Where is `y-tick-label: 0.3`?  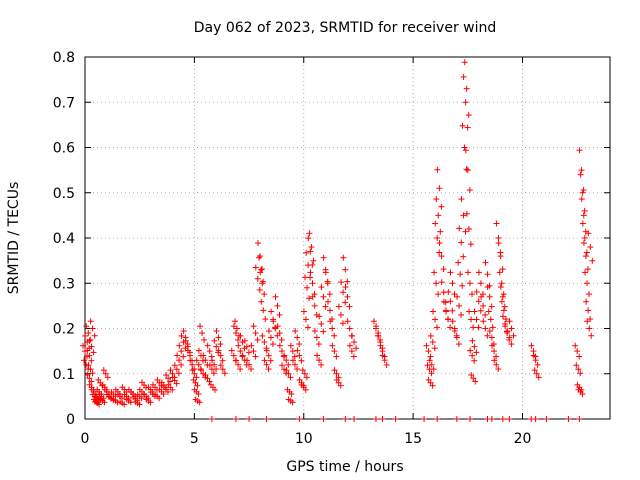
y-tick-label: 0.3 is located at coordinates (64, 284).